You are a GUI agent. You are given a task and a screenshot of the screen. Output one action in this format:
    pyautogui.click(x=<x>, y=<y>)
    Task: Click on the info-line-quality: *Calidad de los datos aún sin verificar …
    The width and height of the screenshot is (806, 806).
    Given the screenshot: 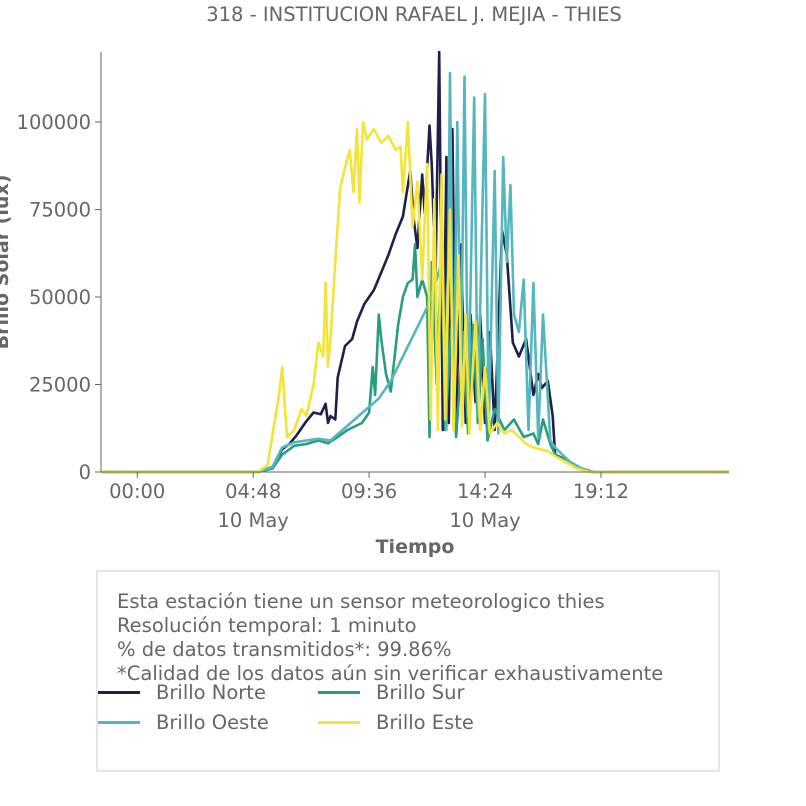 What is the action you would take?
    pyautogui.click(x=390, y=673)
    